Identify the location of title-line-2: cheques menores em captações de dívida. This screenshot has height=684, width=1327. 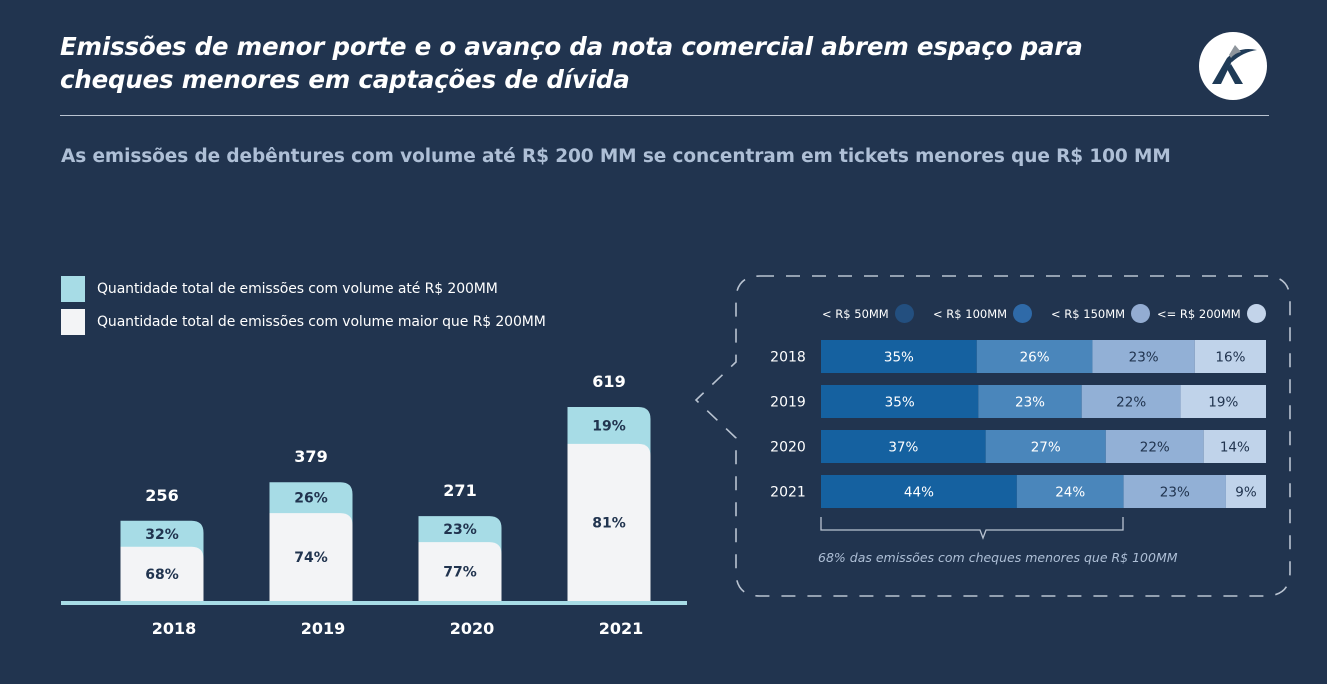
(345, 79).